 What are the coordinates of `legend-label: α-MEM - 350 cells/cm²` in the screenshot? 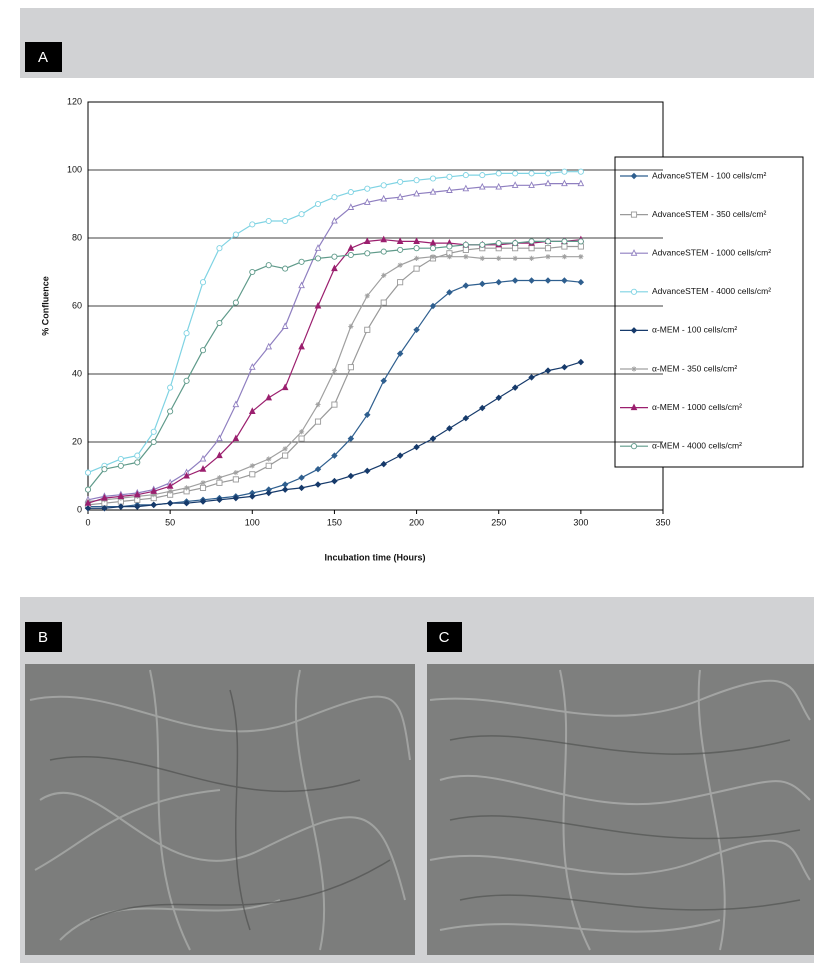 It's located at (694, 368).